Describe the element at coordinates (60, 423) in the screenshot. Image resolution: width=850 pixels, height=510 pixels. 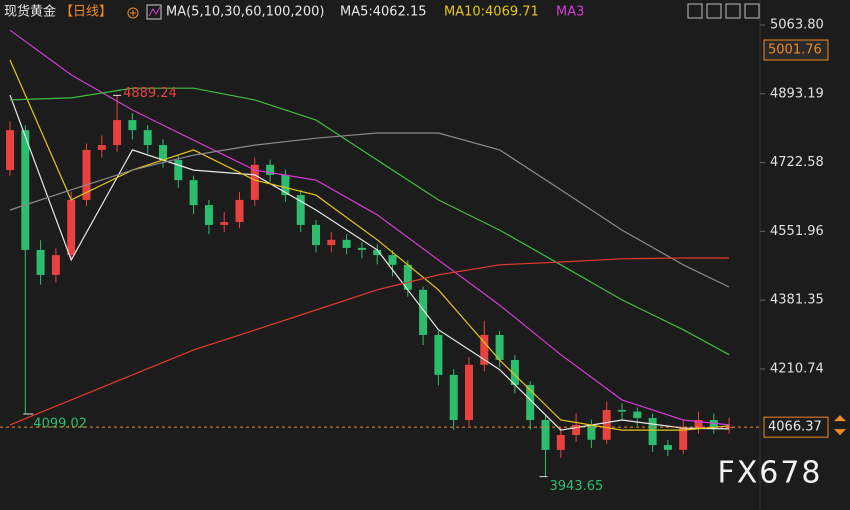
I see `low-label: 4099.02` at that location.